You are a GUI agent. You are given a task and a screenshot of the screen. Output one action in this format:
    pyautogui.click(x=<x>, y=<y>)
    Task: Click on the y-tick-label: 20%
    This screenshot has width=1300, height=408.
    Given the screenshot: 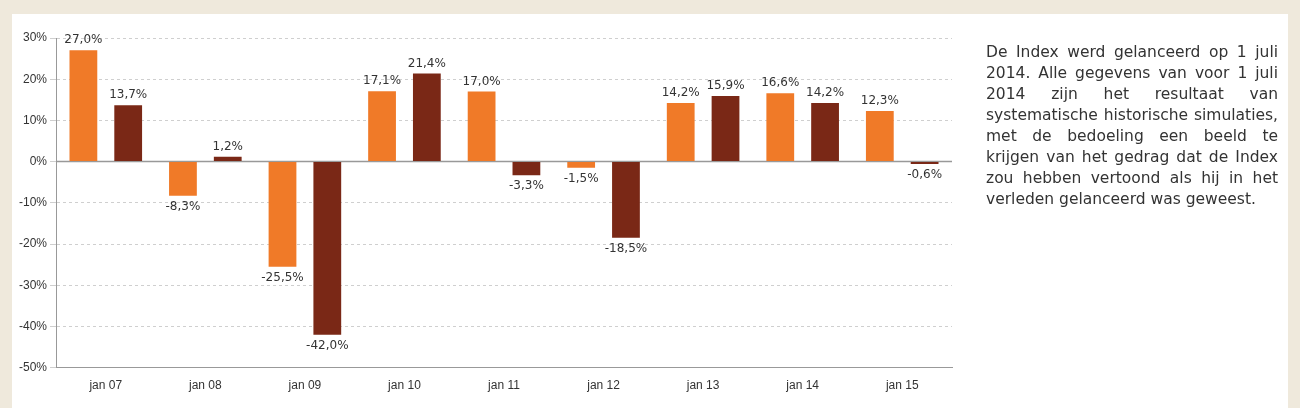 What is the action you would take?
    pyautogui.click(x=35, y=78)
    